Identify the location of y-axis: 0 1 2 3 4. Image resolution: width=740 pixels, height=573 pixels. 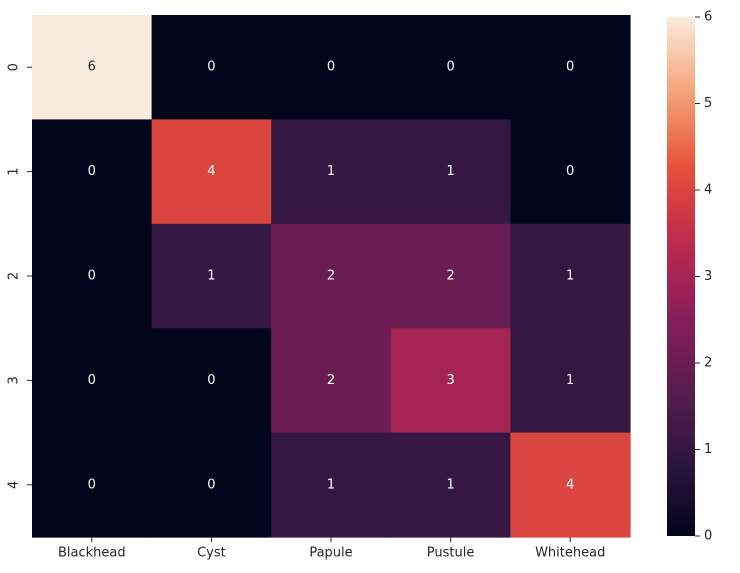
(19, 276).